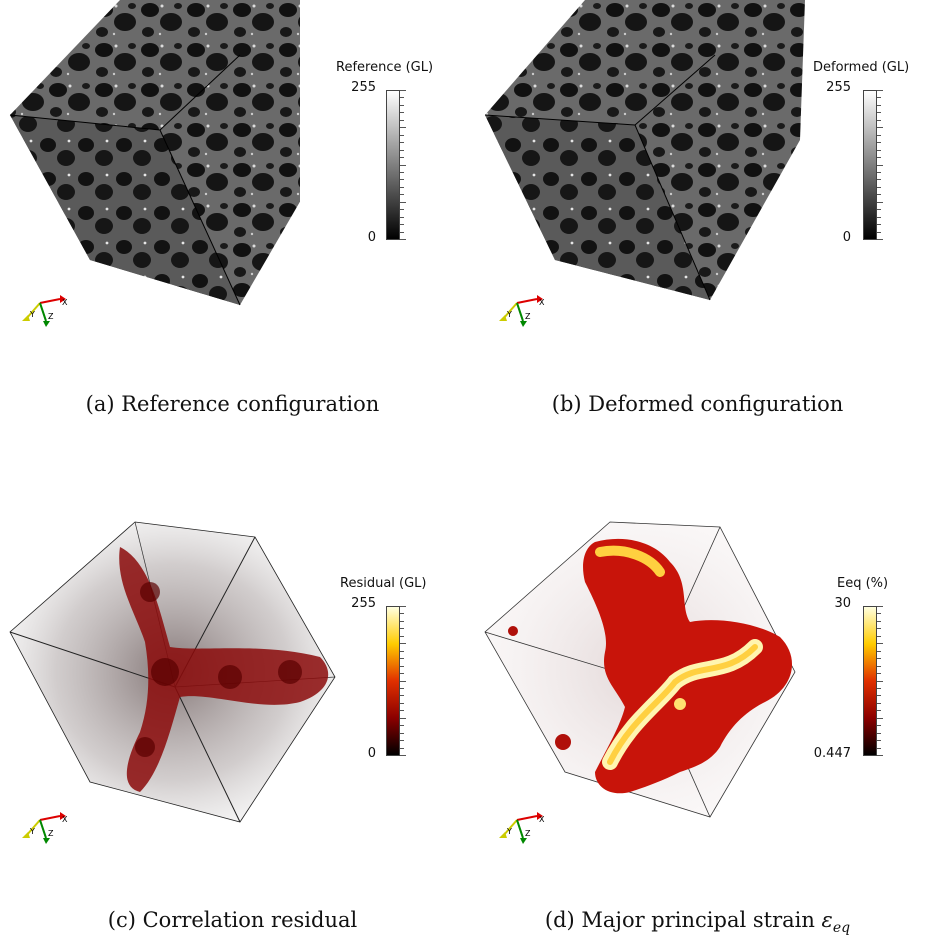  Describe the element at coordinates (383, 583) in the screenshot. I see `colorbar-title: Residual (GL)` at that location.